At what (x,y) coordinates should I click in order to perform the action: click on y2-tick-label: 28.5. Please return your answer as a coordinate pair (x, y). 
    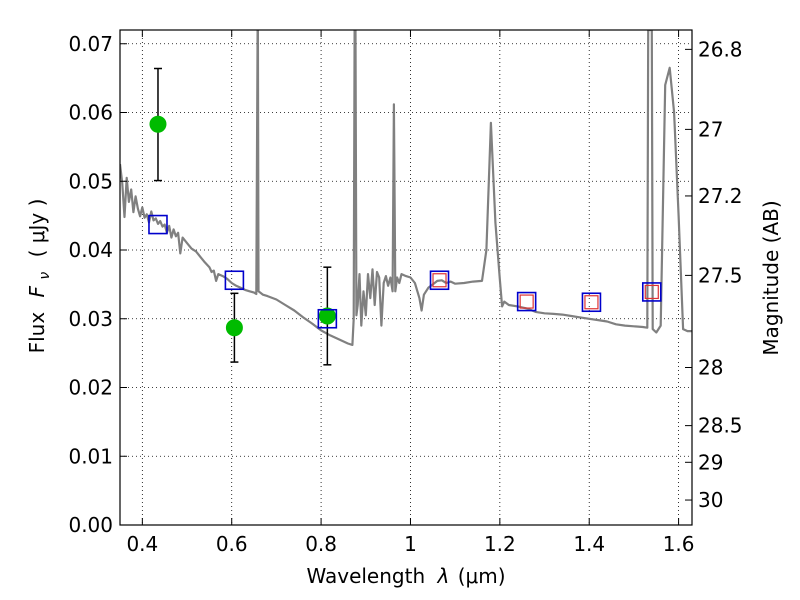
    Looking at the image, I should click on (720, 426).